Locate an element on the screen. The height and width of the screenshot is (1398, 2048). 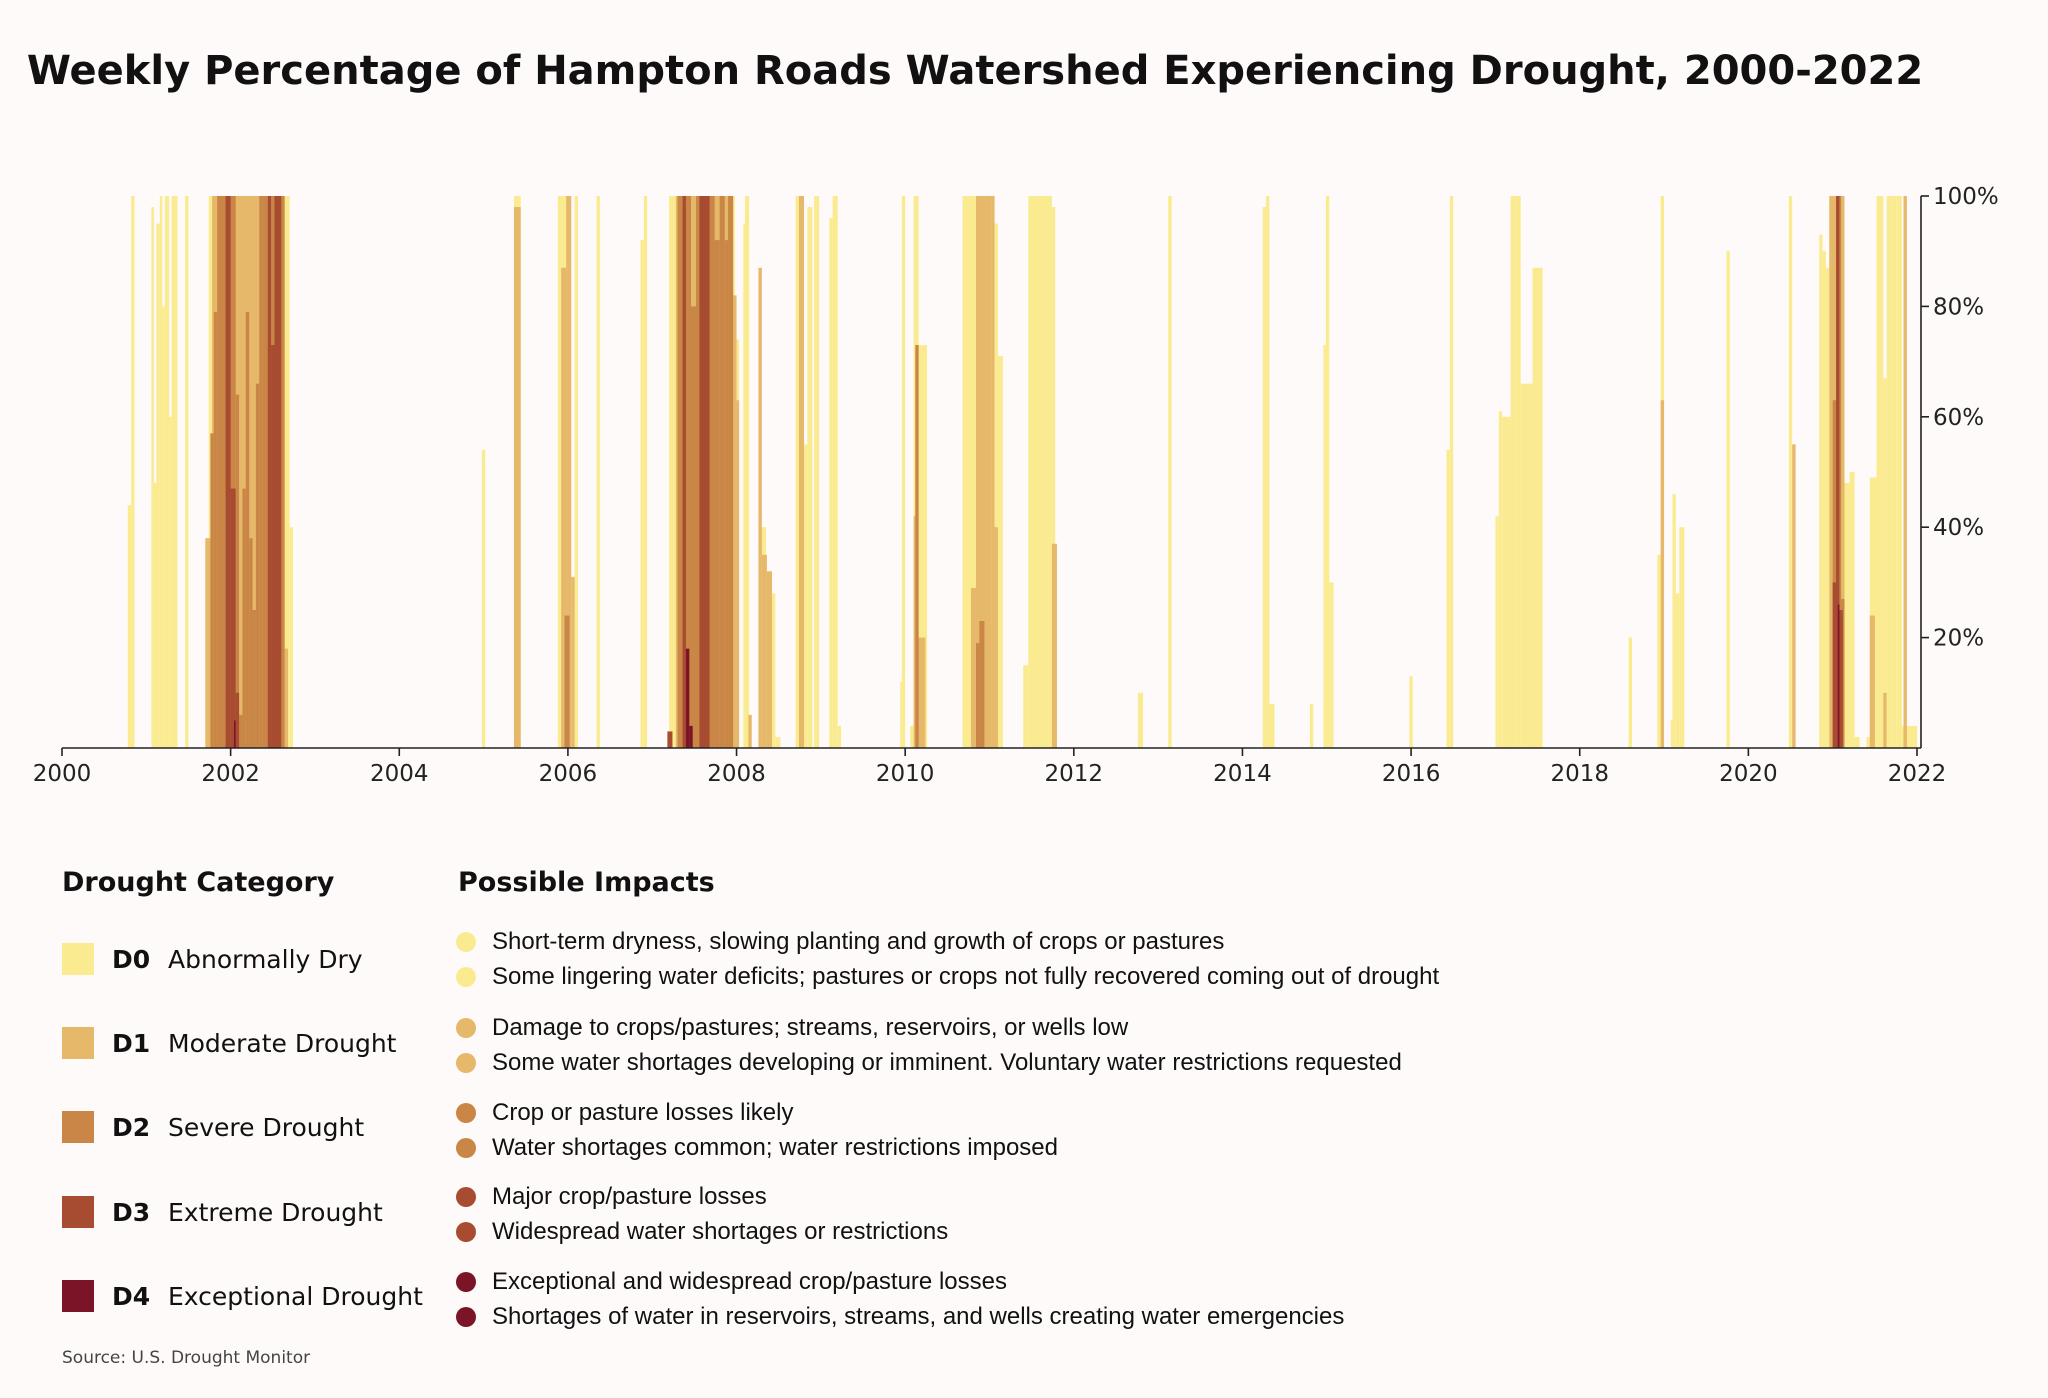
legend-label: Severe Drought is located at coordinates (266, 1127).